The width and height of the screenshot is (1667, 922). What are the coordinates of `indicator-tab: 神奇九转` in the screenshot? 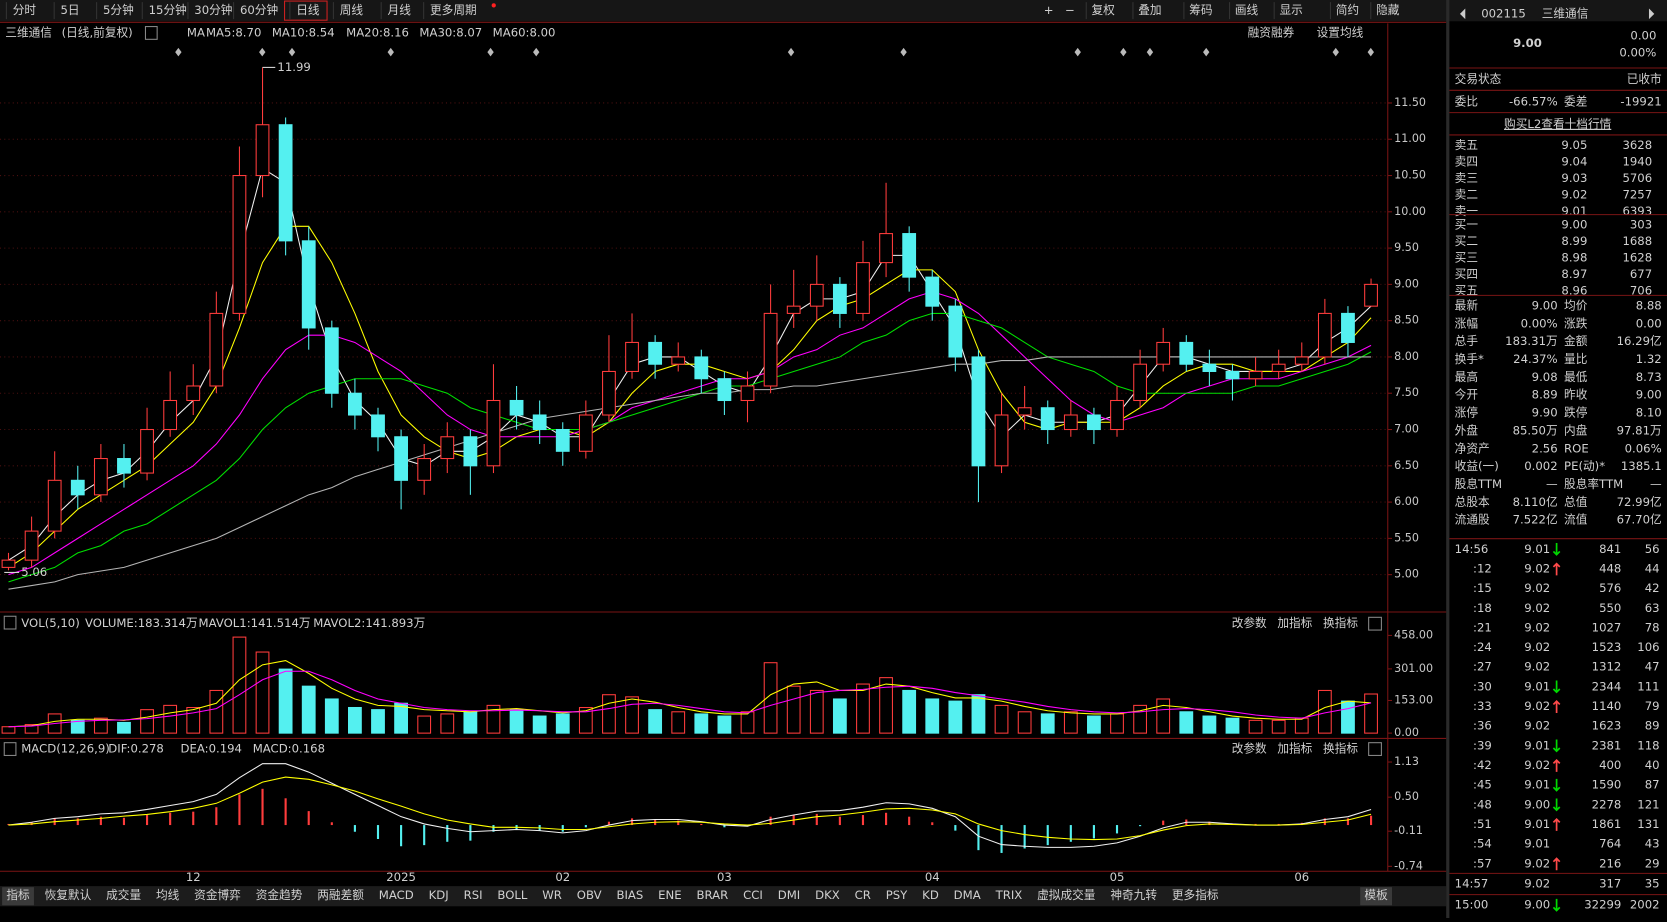 It's located at (1133, 895).